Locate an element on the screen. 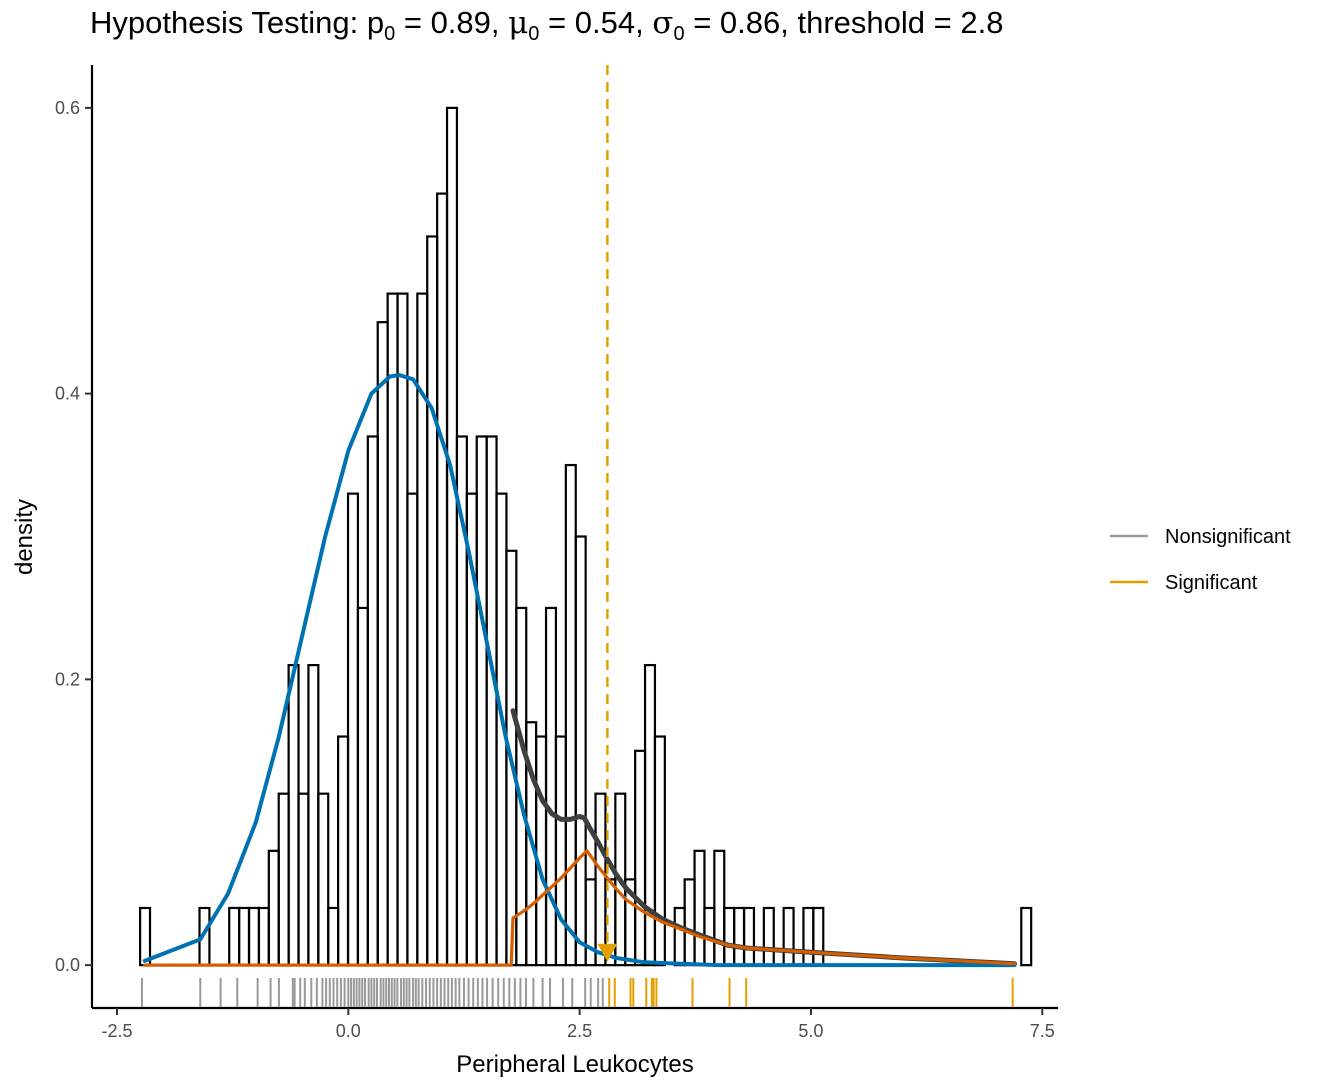 The width and height of the screenshot is (1332, 1086). x-tick-label: 2.5 is located at coordinates (579, 1031).